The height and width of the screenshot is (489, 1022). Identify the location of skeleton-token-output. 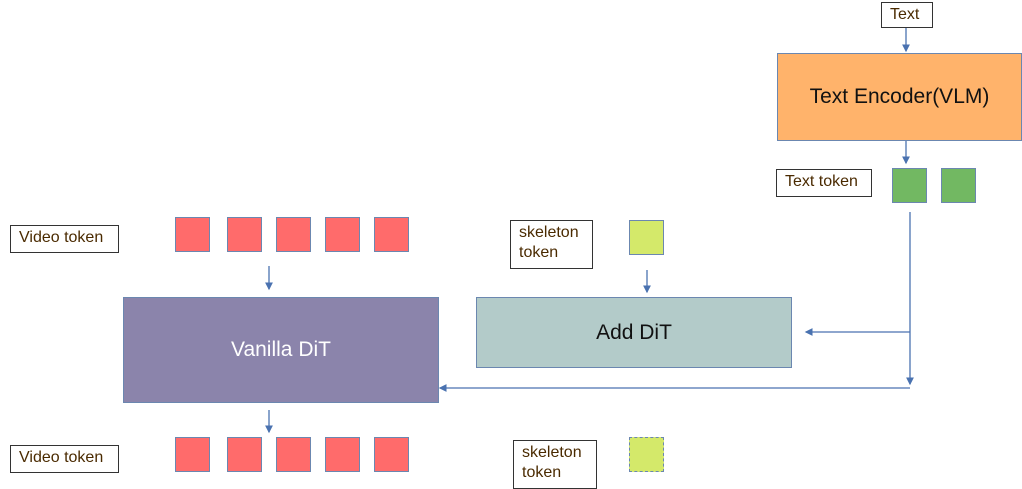
(646, 454).